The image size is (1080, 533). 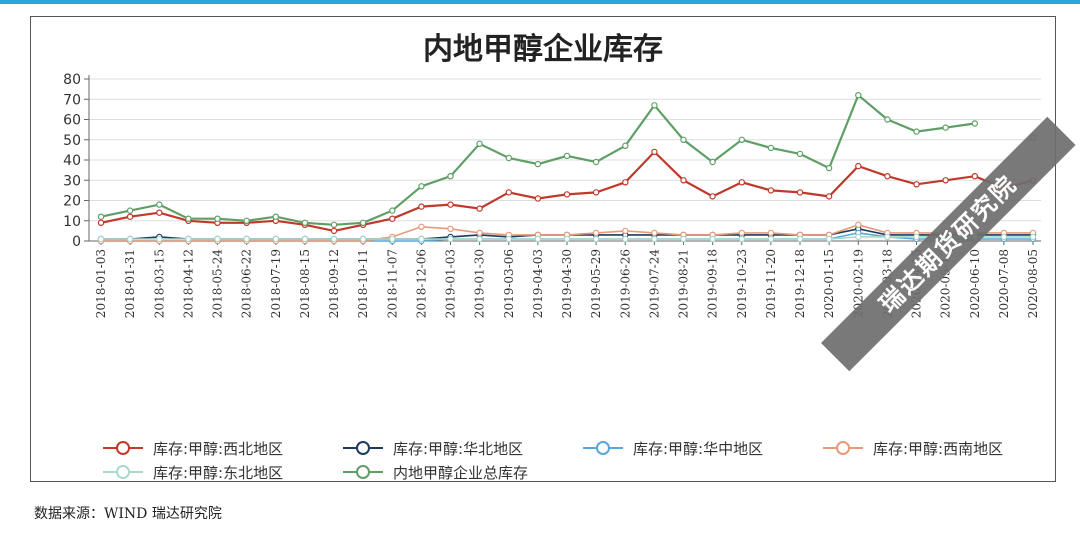 I want to click on legend-item: 库存:甲醇:西北地区, so click(x=192, y=448).